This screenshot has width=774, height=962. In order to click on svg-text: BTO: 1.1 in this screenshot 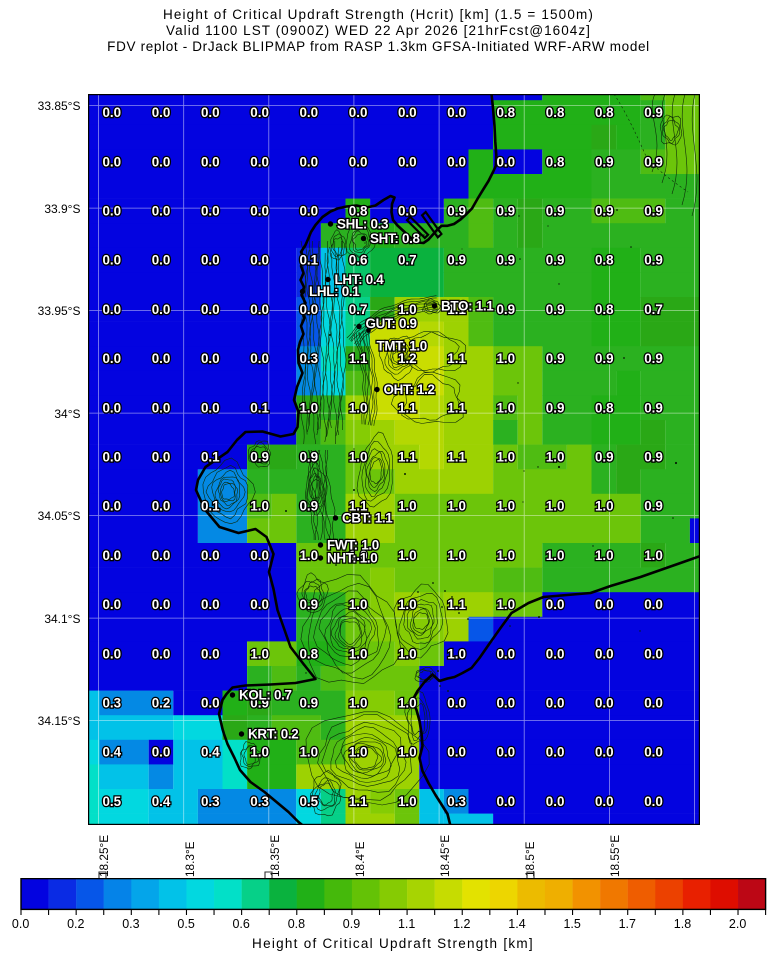, I will do `click(467, 306)`.